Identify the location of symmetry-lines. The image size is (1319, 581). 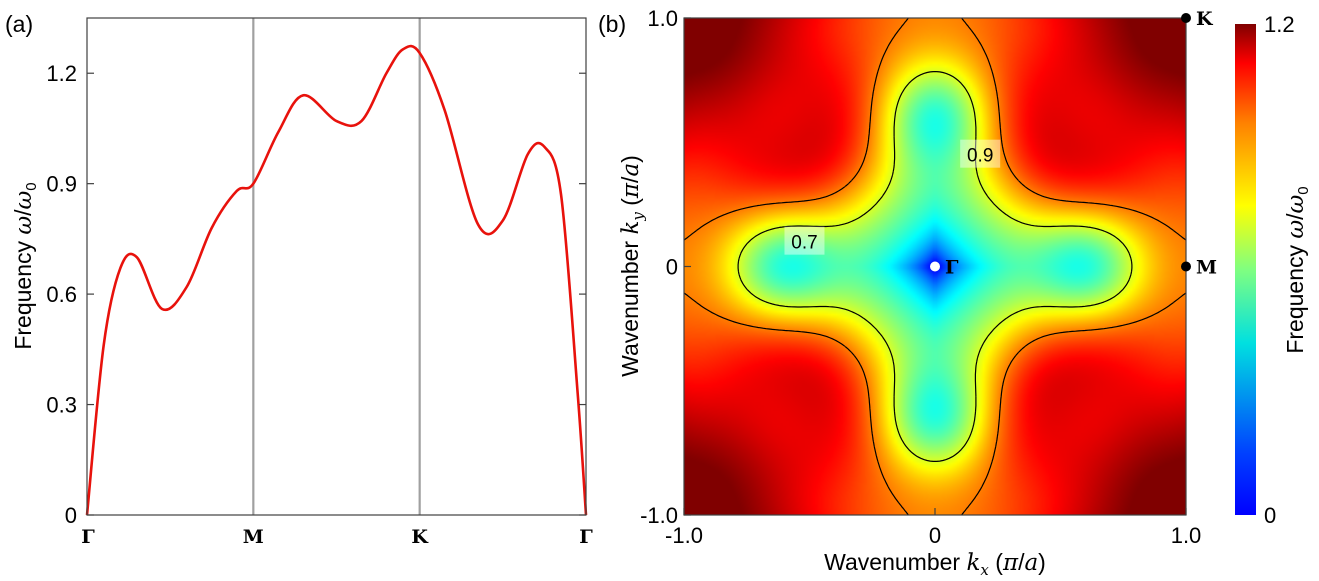
(336, 266).